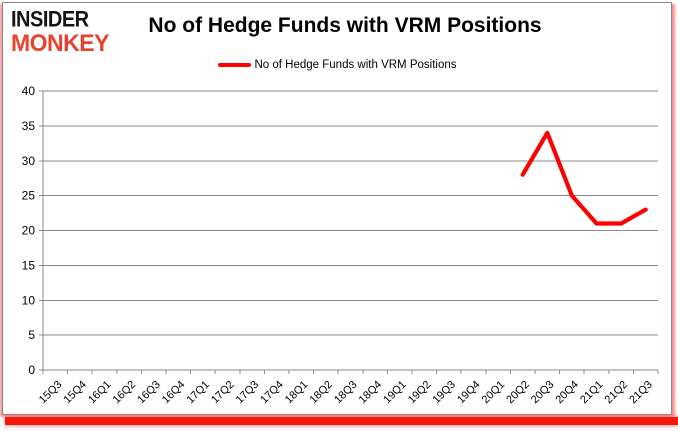 Image resolution: width=678 pixels, height=431 pixels. What do you see at coordinates (248, 393) in the screenshot?
I see `x-axis-tick-label: 17Q3` at bounding box center [248, 393].